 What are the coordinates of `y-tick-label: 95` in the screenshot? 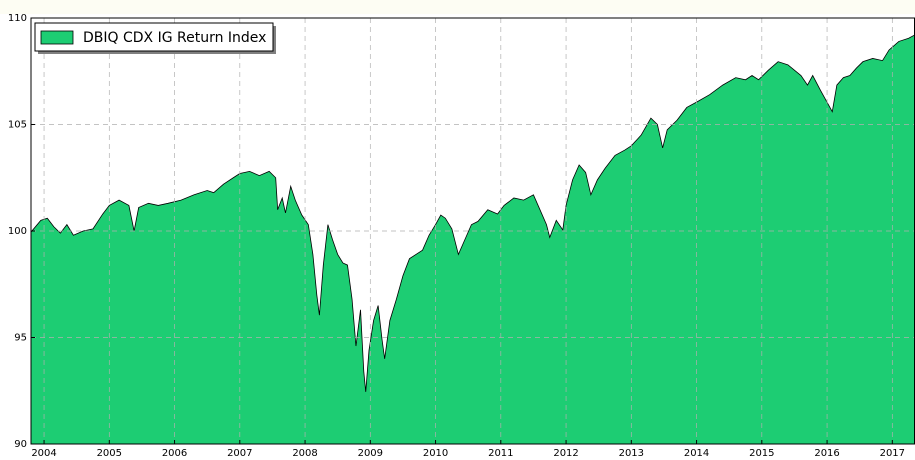 It's located at (20, 338).